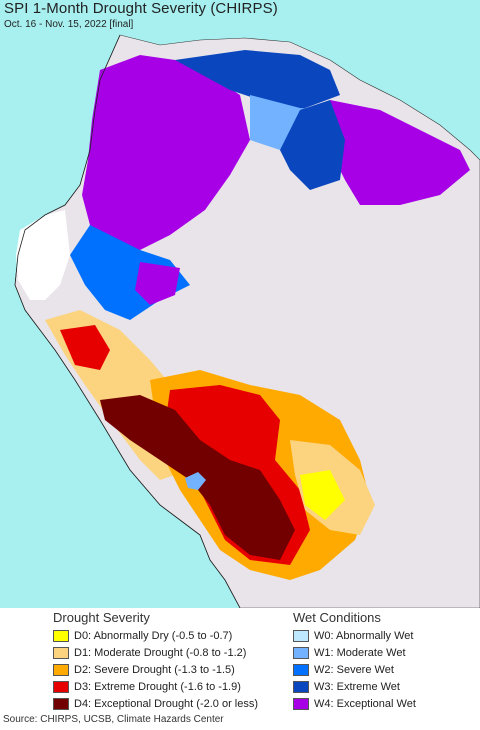  Describe the element at coordinates (400, 152) in the screenshot. I see `wet-zone-guianas-purple` at that location.